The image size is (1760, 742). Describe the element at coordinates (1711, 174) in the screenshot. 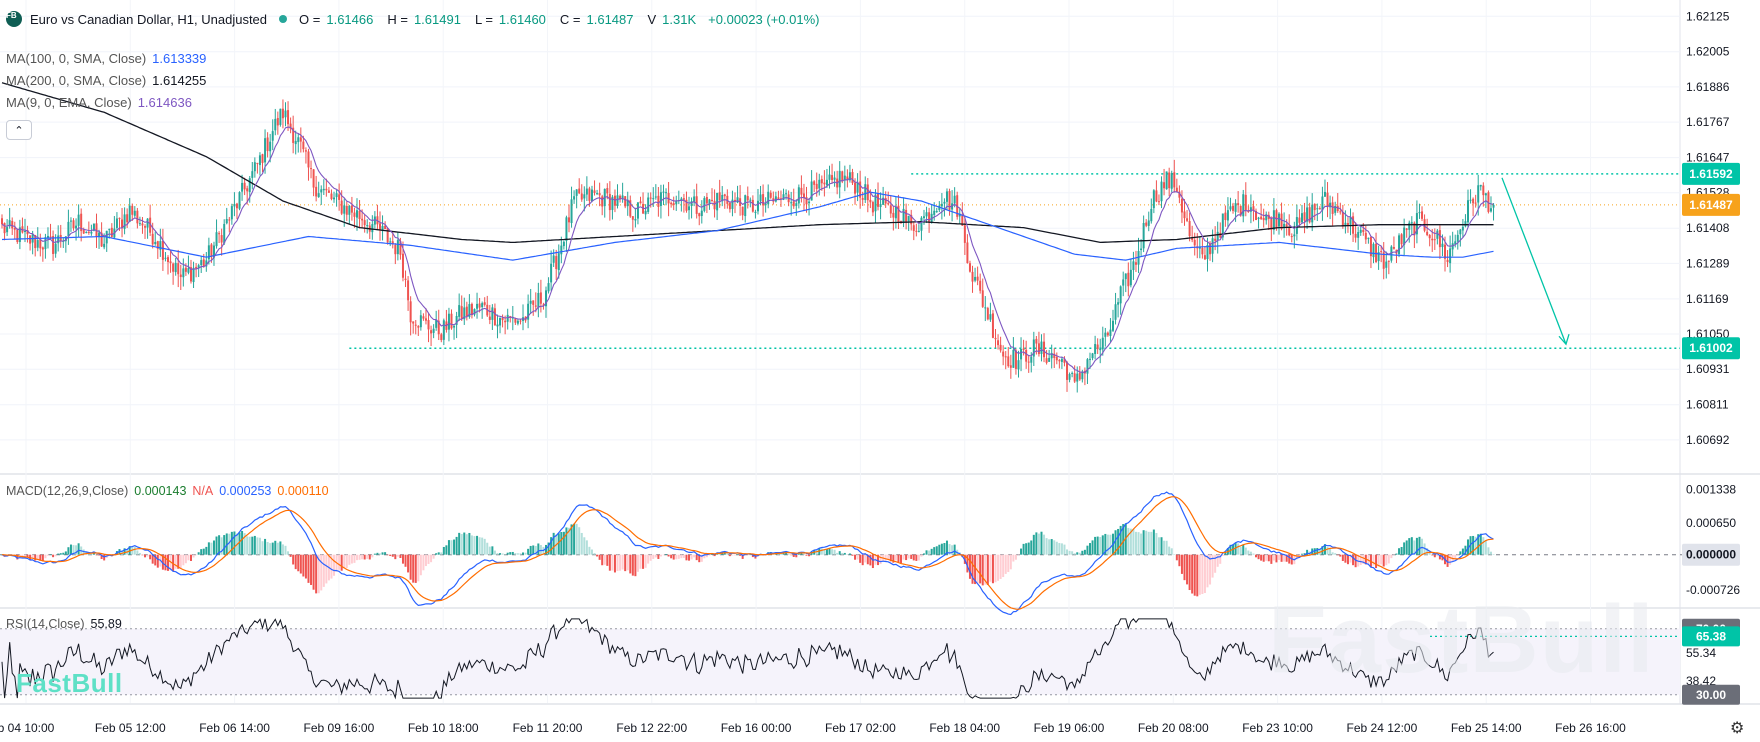

I see `resistance-tag: 1.61592` at that location.